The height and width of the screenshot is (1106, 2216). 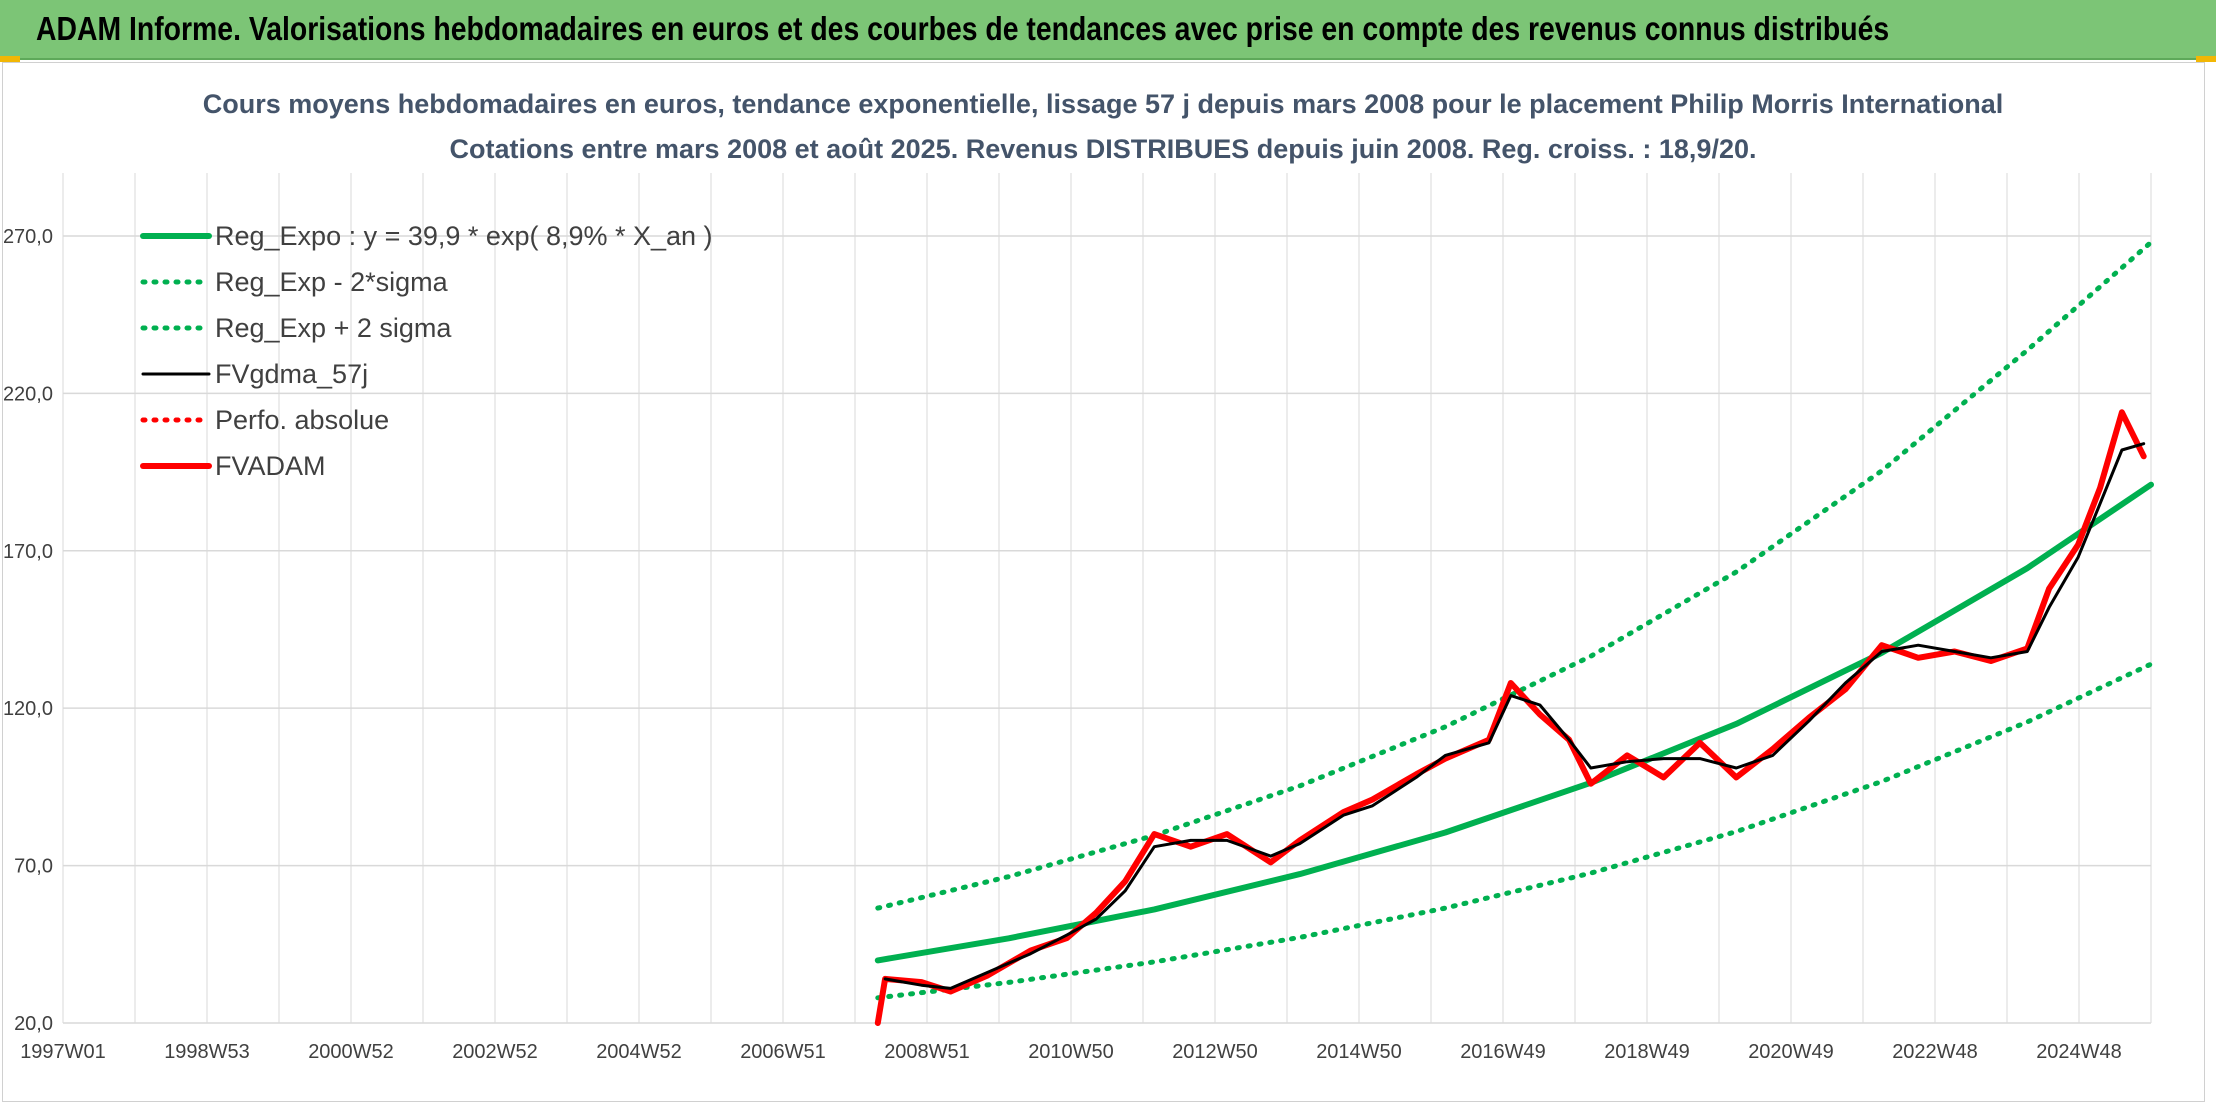 I want to click on x-tick-label: 2024W48, so click(x=2079, y=1052).